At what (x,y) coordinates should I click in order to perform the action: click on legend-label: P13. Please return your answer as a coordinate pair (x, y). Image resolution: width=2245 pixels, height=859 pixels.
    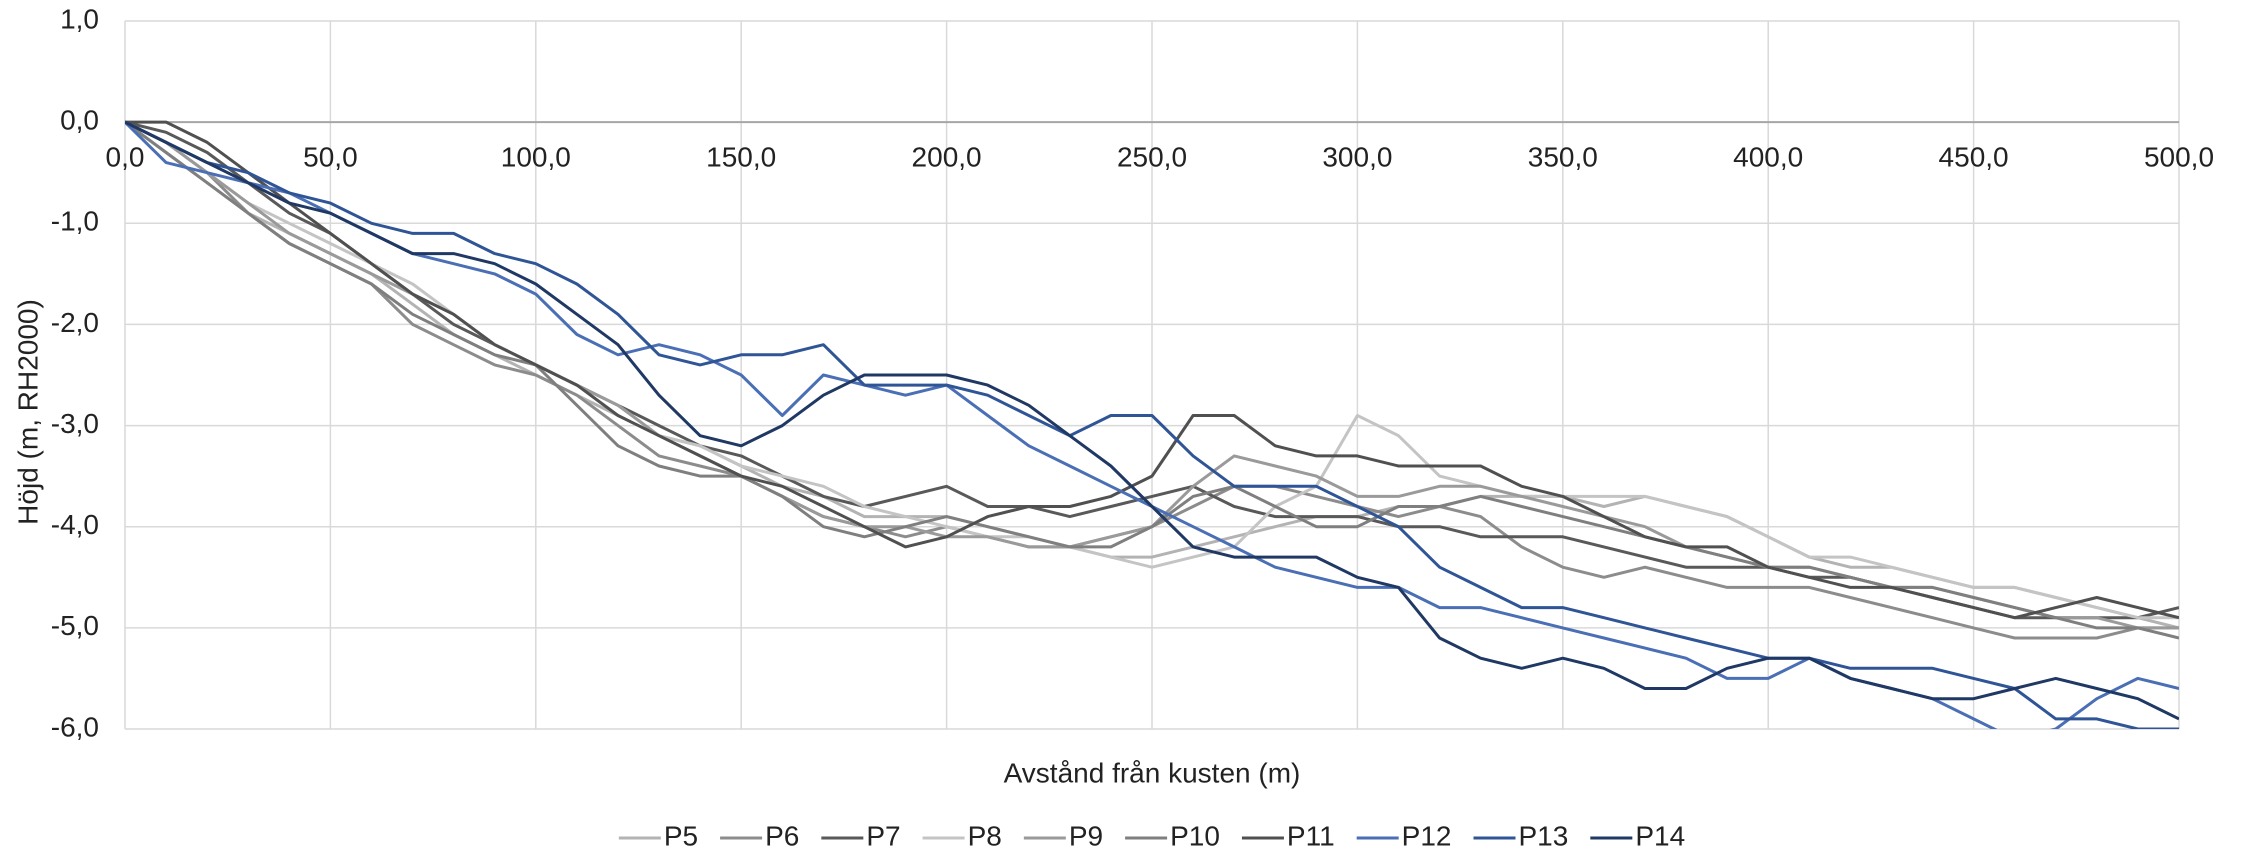
    Looking at the image, I should click on (1544, 835).